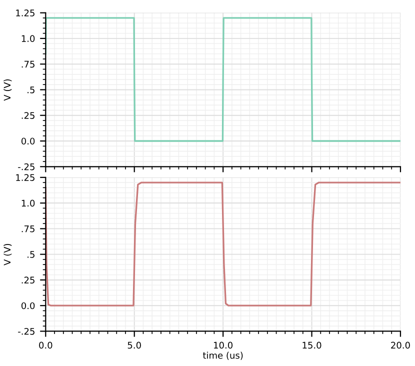  Describe the element at coordinates (222, 356) in the screenshot. I see `x-axis-title: time (us)` at that location.